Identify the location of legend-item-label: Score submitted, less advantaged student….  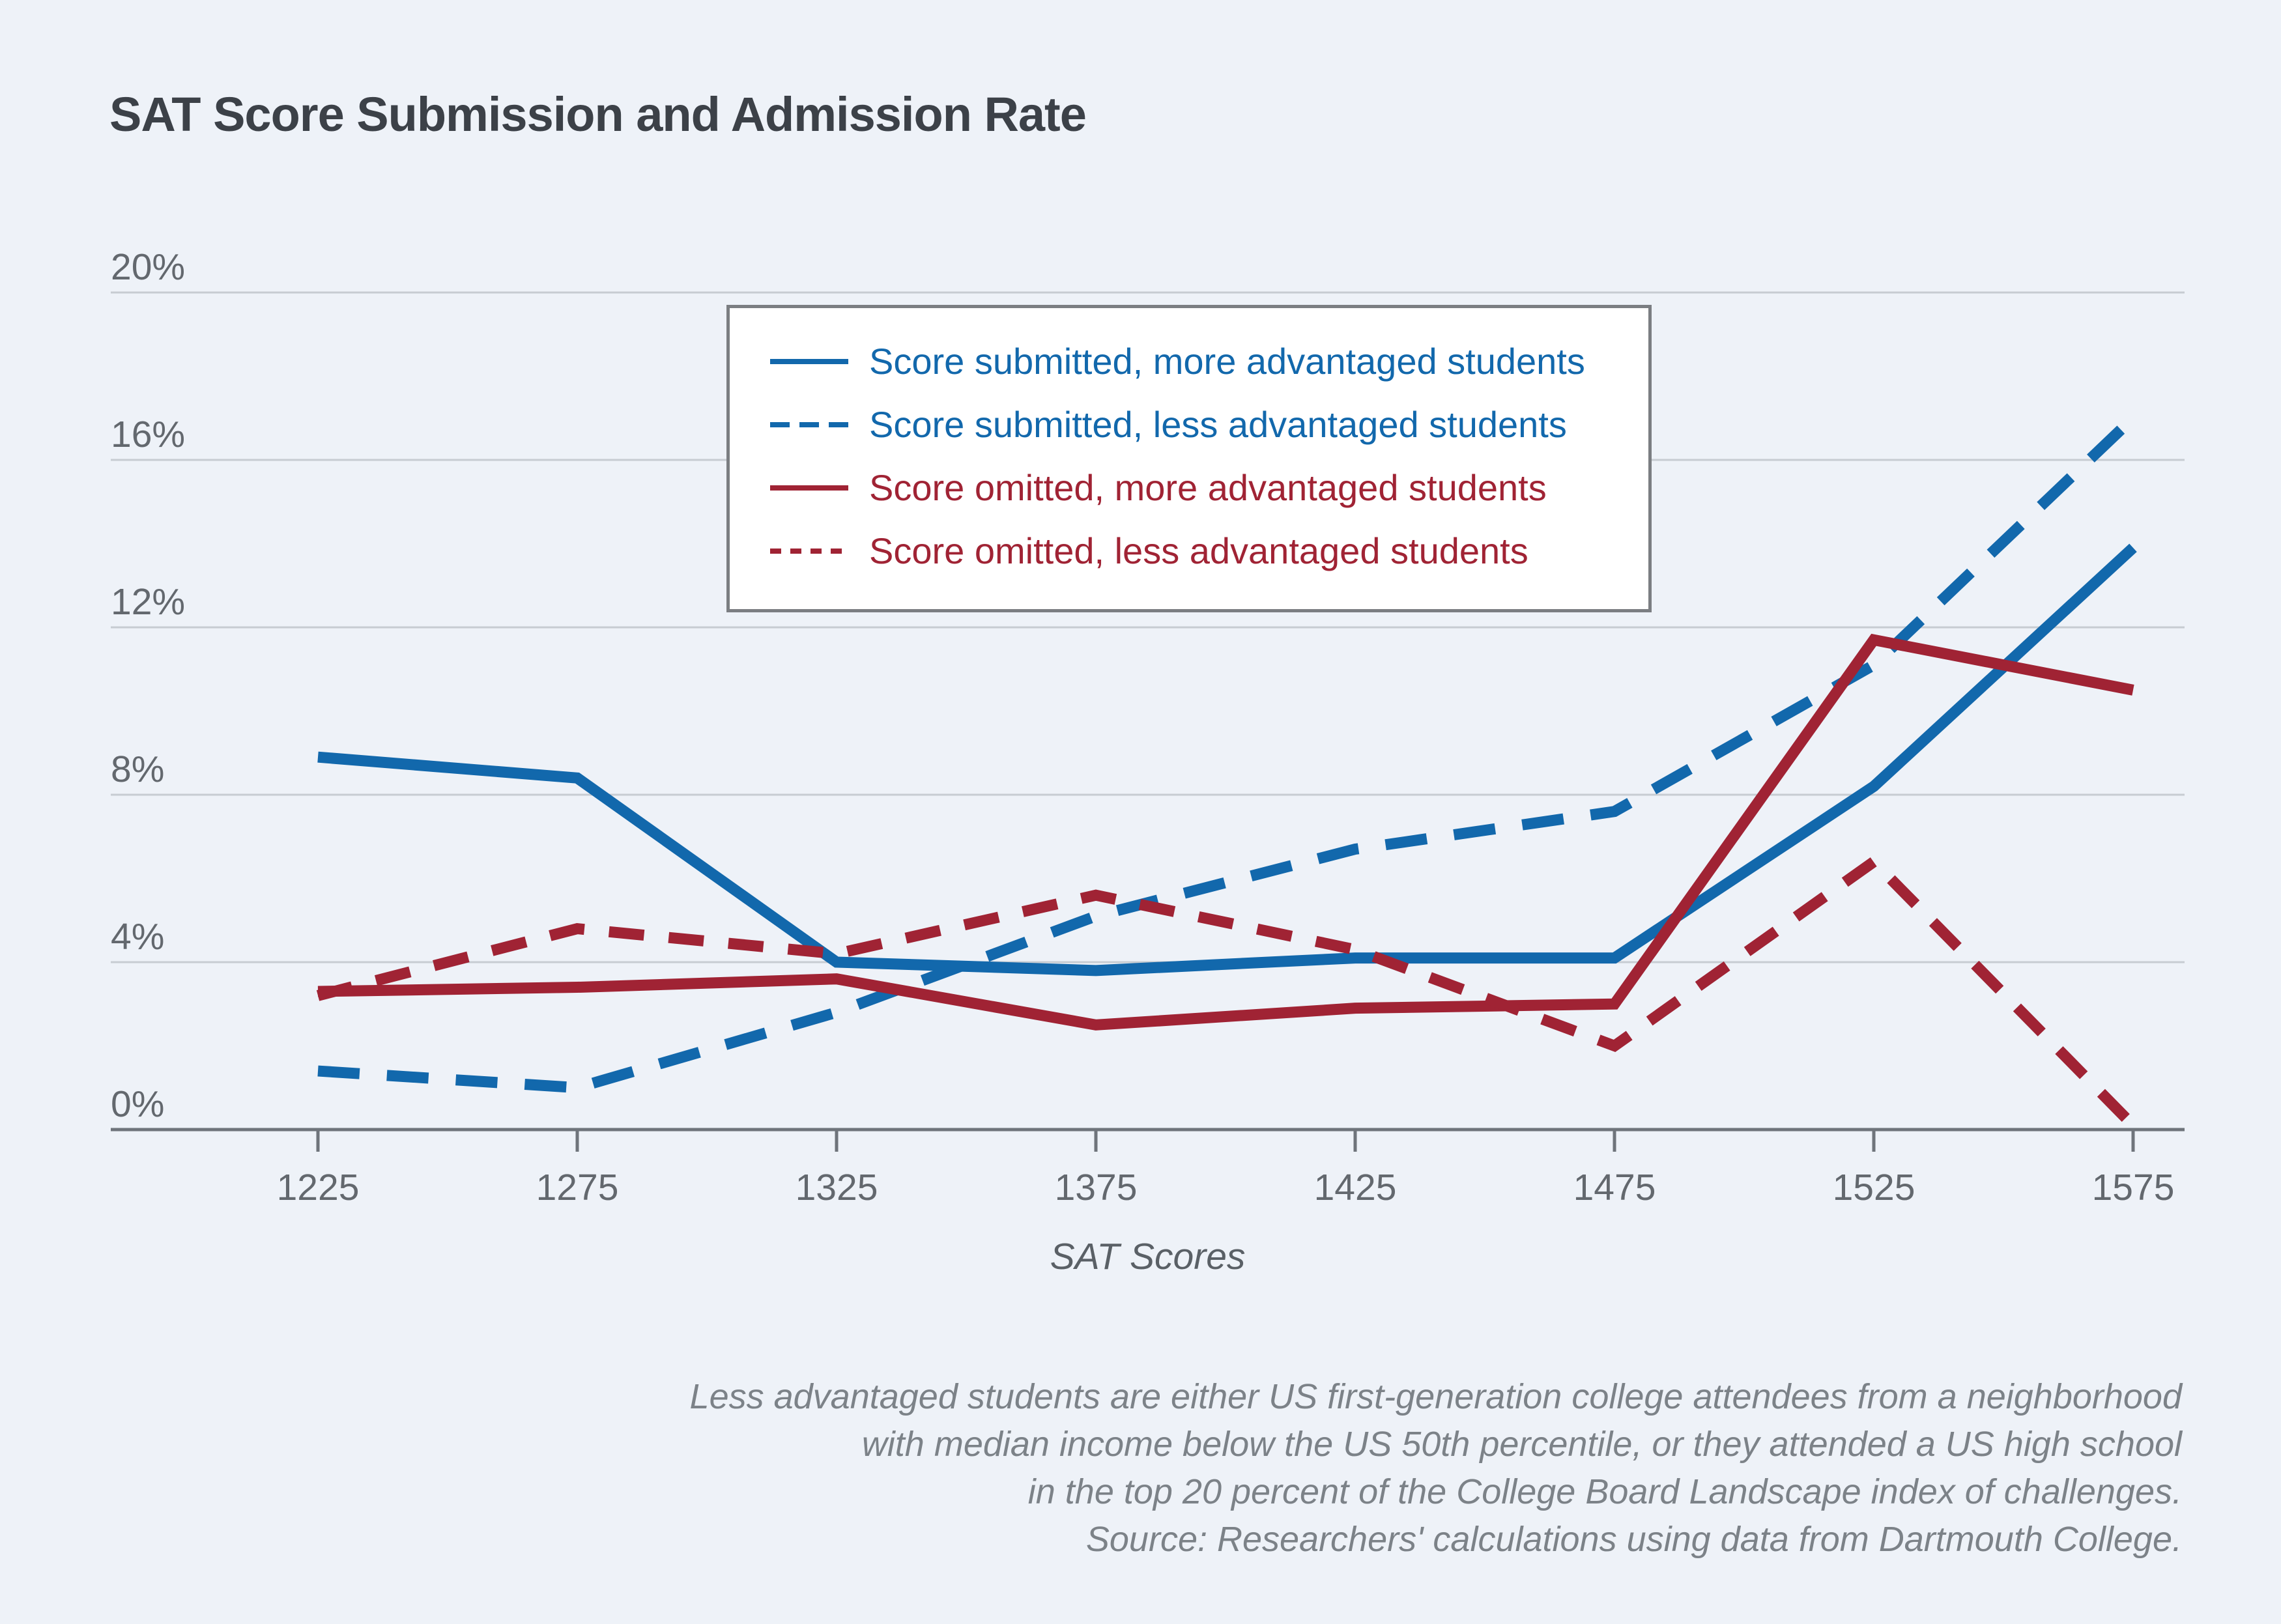
(1218, 424).